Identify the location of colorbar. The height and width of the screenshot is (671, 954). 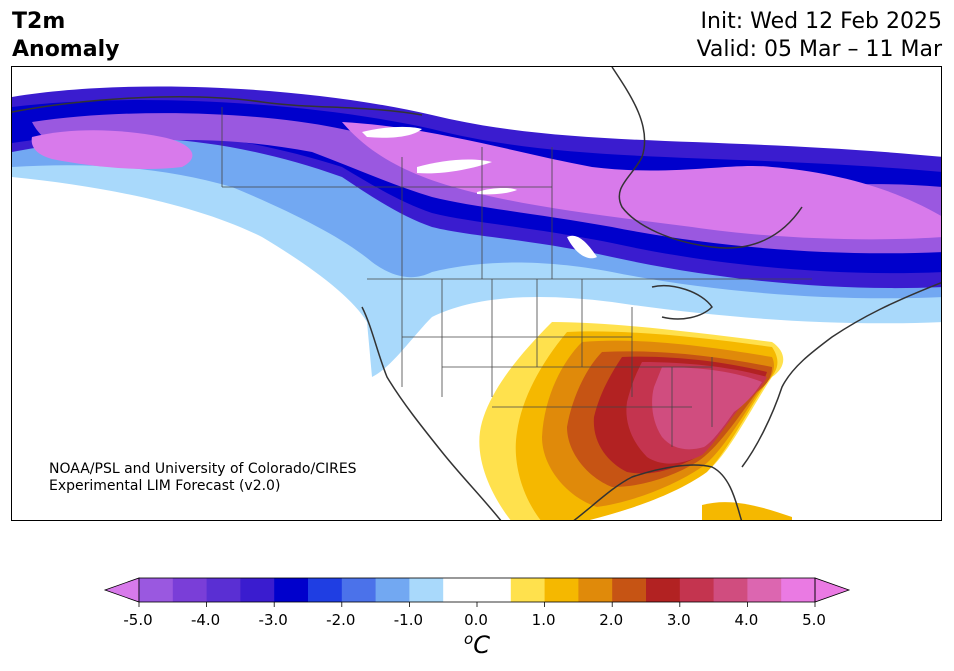
(477, 592).